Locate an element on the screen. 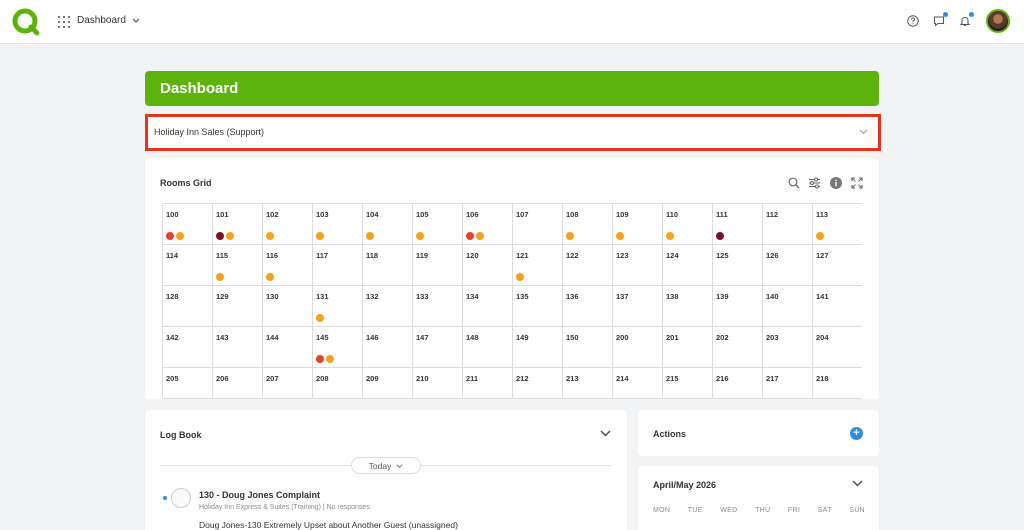 The width and height of the screenshot is (1024, 530). room-cell: 109 is located at coordinates (638, 224).